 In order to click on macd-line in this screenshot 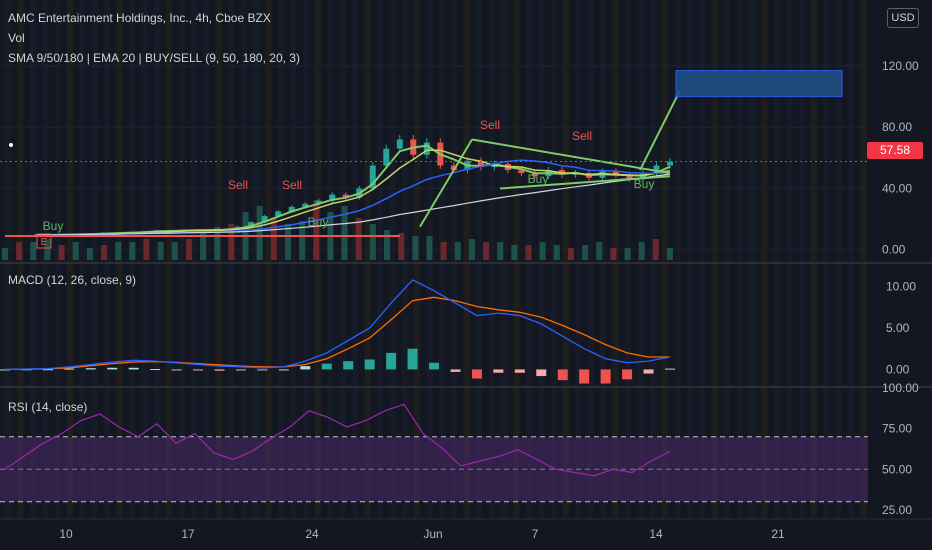, I will do `click(337, 325)`.